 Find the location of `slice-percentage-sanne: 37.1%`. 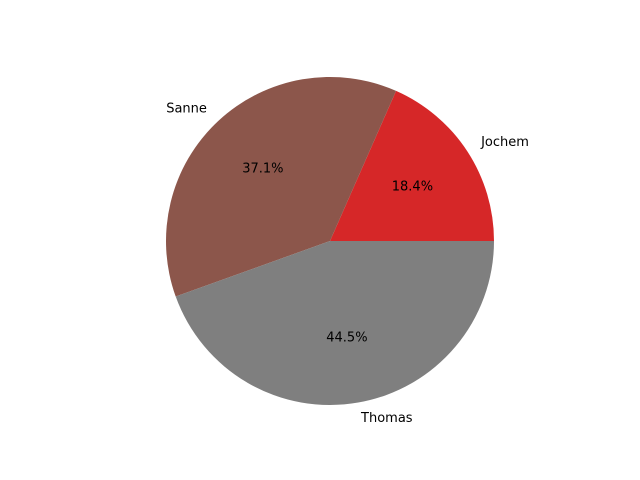

slice-percentage-sanne: 37.1% is located at coordinates (262, 169).